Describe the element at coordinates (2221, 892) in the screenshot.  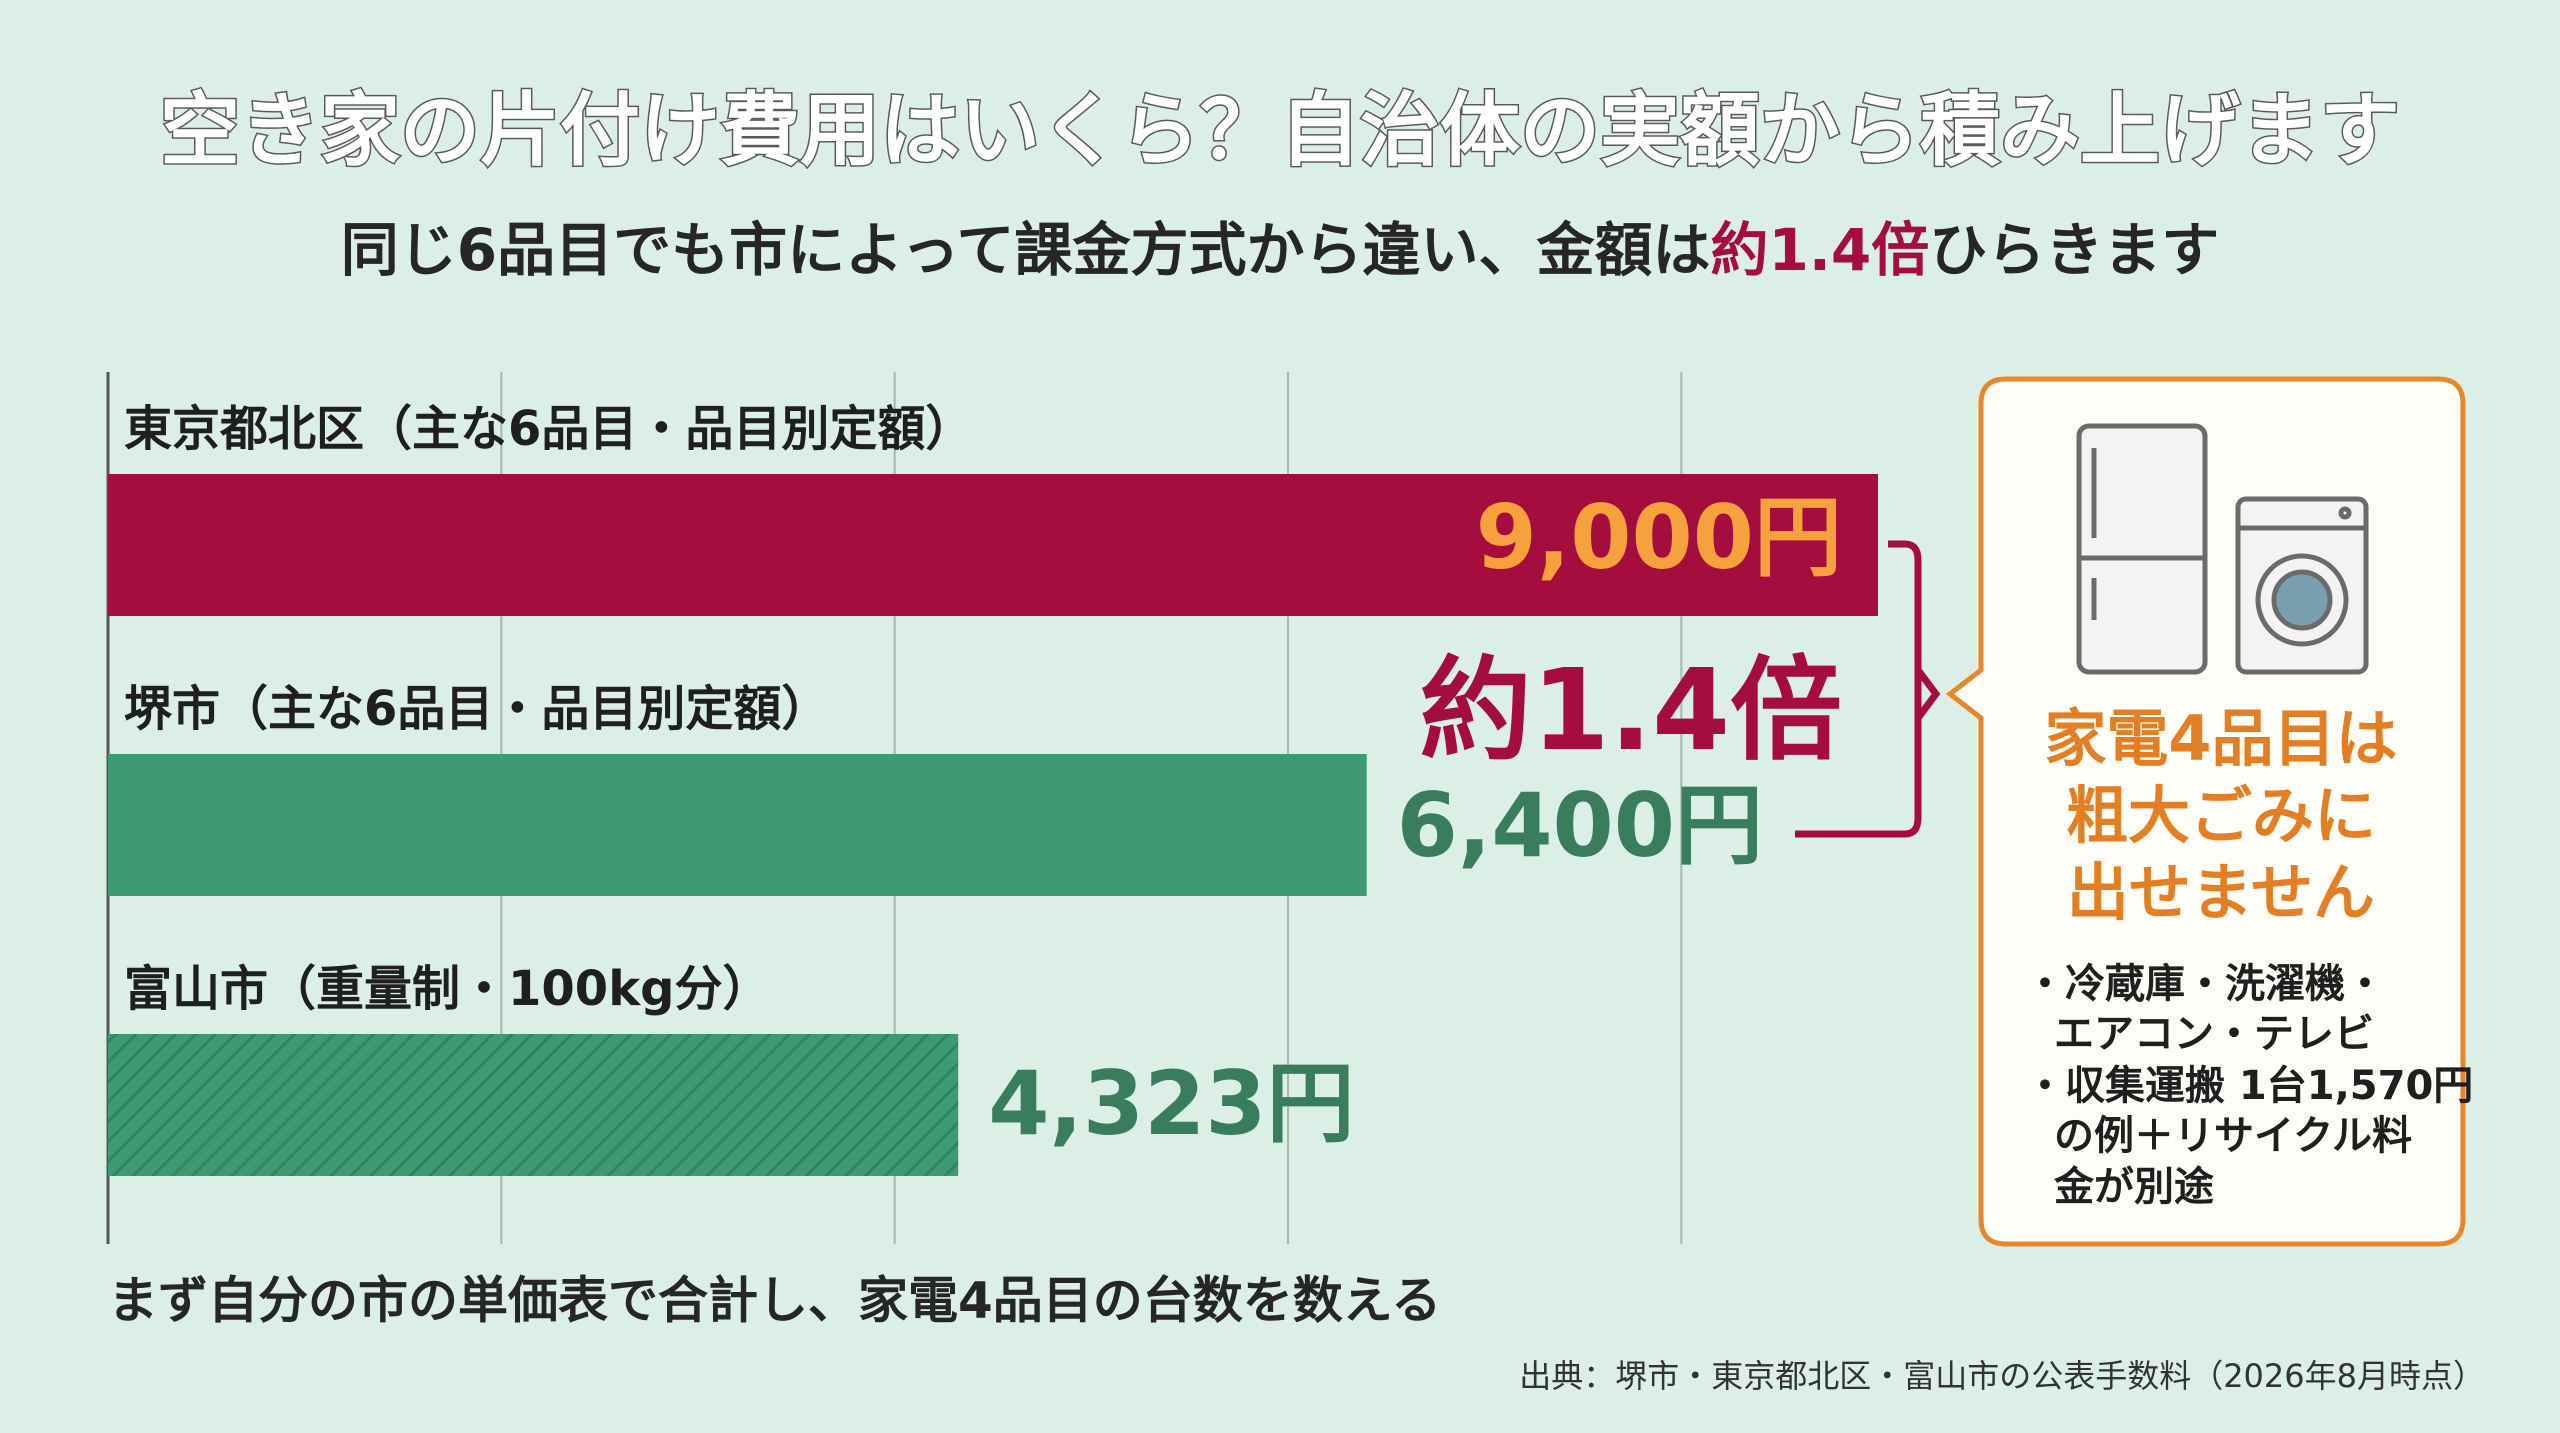
I see `callout-title: 出せません` at that location.